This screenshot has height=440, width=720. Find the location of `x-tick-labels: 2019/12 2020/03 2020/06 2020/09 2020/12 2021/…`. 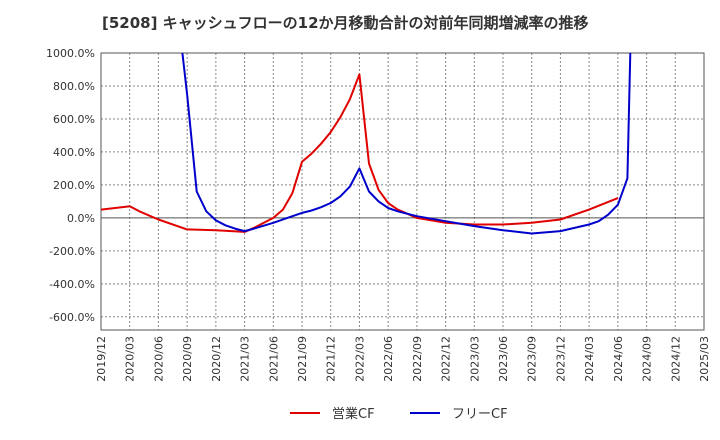

x-tick-labels: 2019/12 2020/03 2020/06 2020/09 2020/12 2021/… is located at coordinates (403, 359).